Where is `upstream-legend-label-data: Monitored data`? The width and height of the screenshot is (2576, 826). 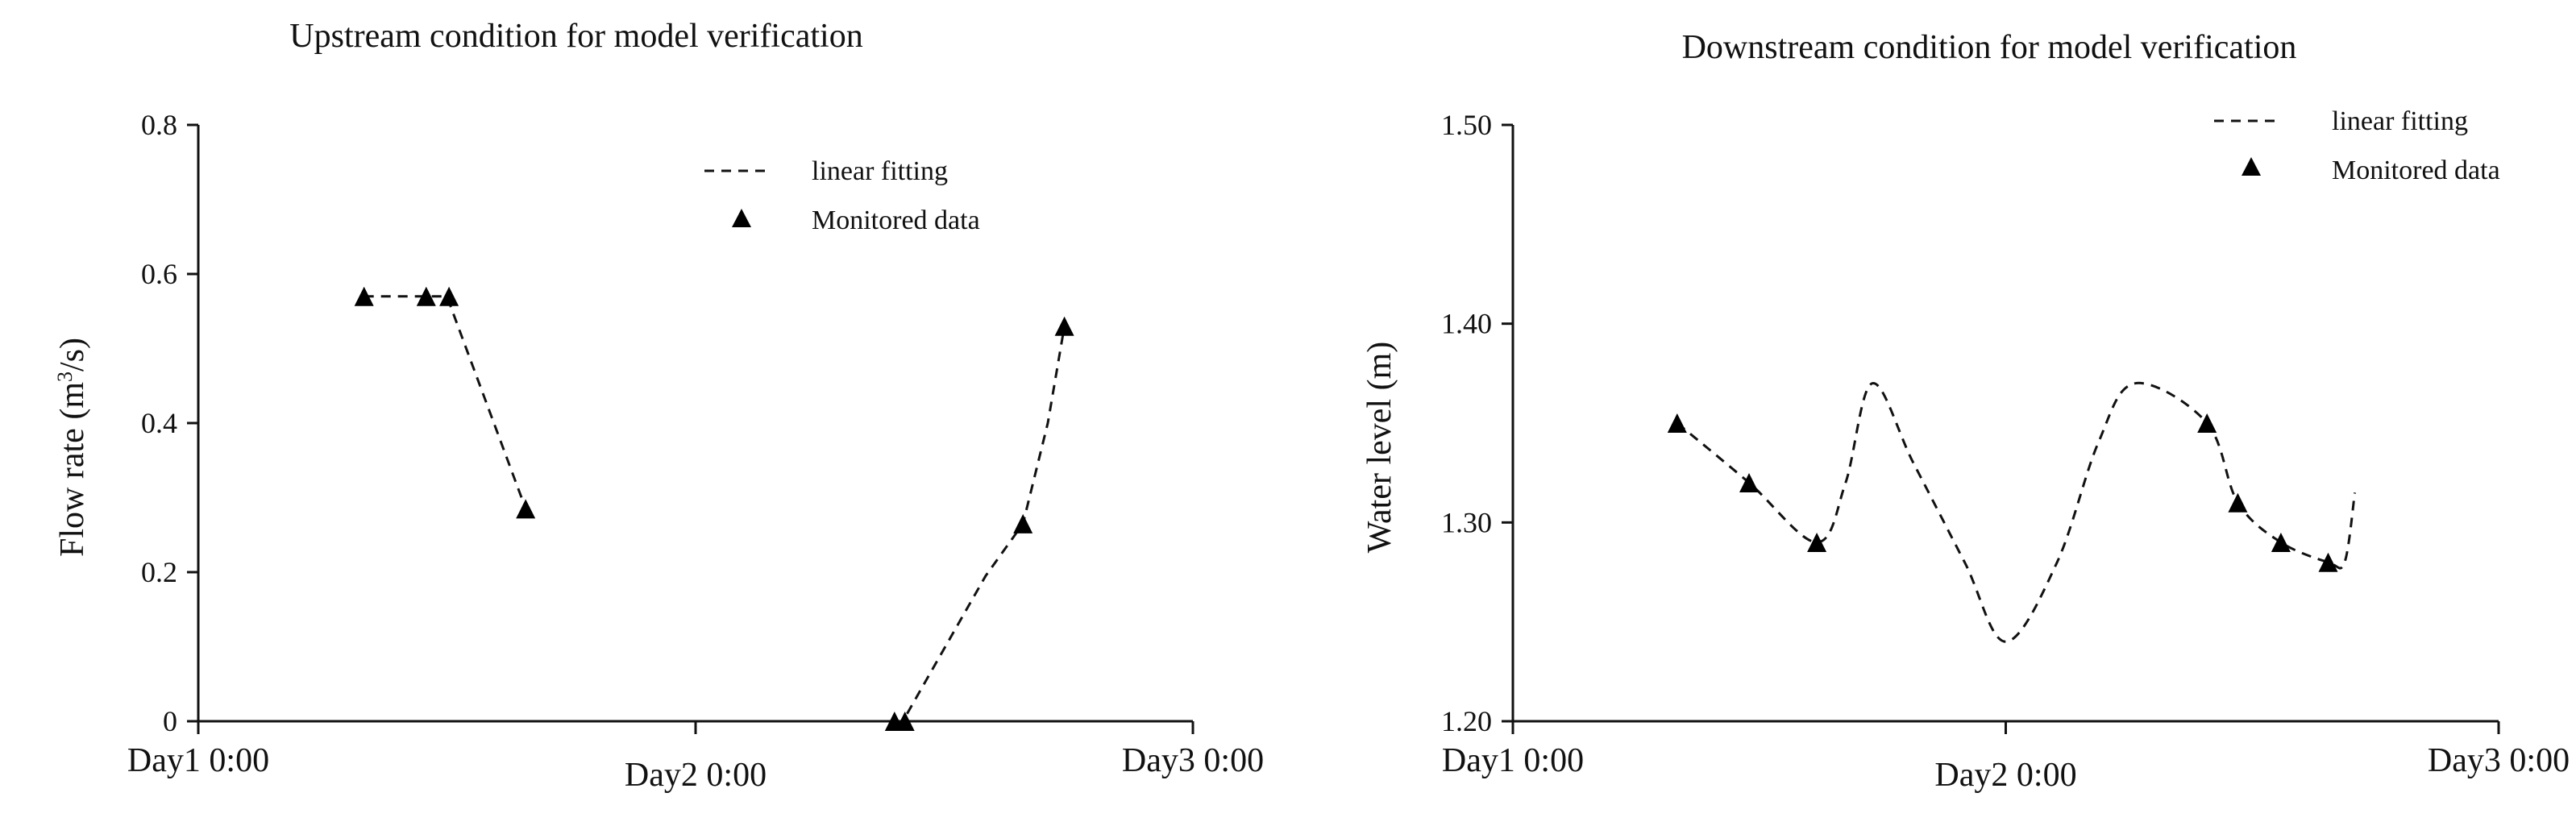 upstream-legend-label-data: Monitored data is located at coordinates (896, 220).